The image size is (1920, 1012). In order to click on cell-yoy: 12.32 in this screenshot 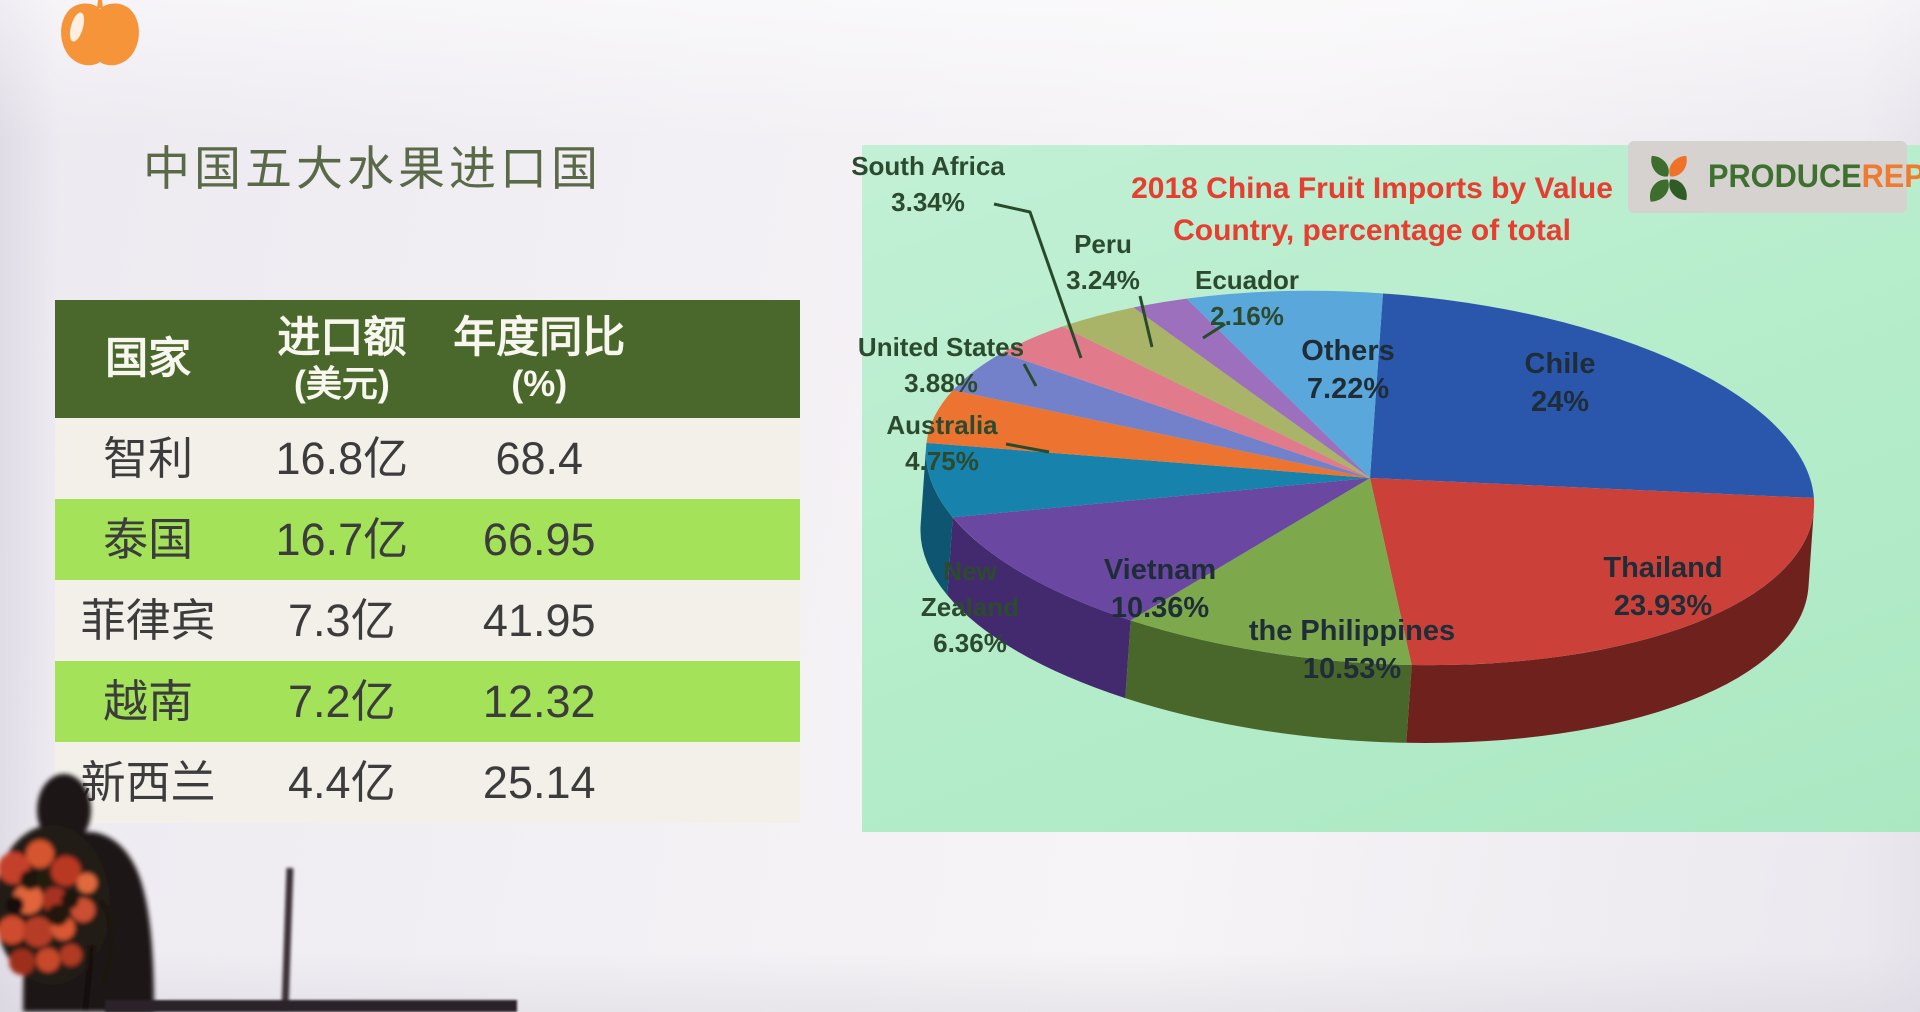, I will do `click(539, 701)`.